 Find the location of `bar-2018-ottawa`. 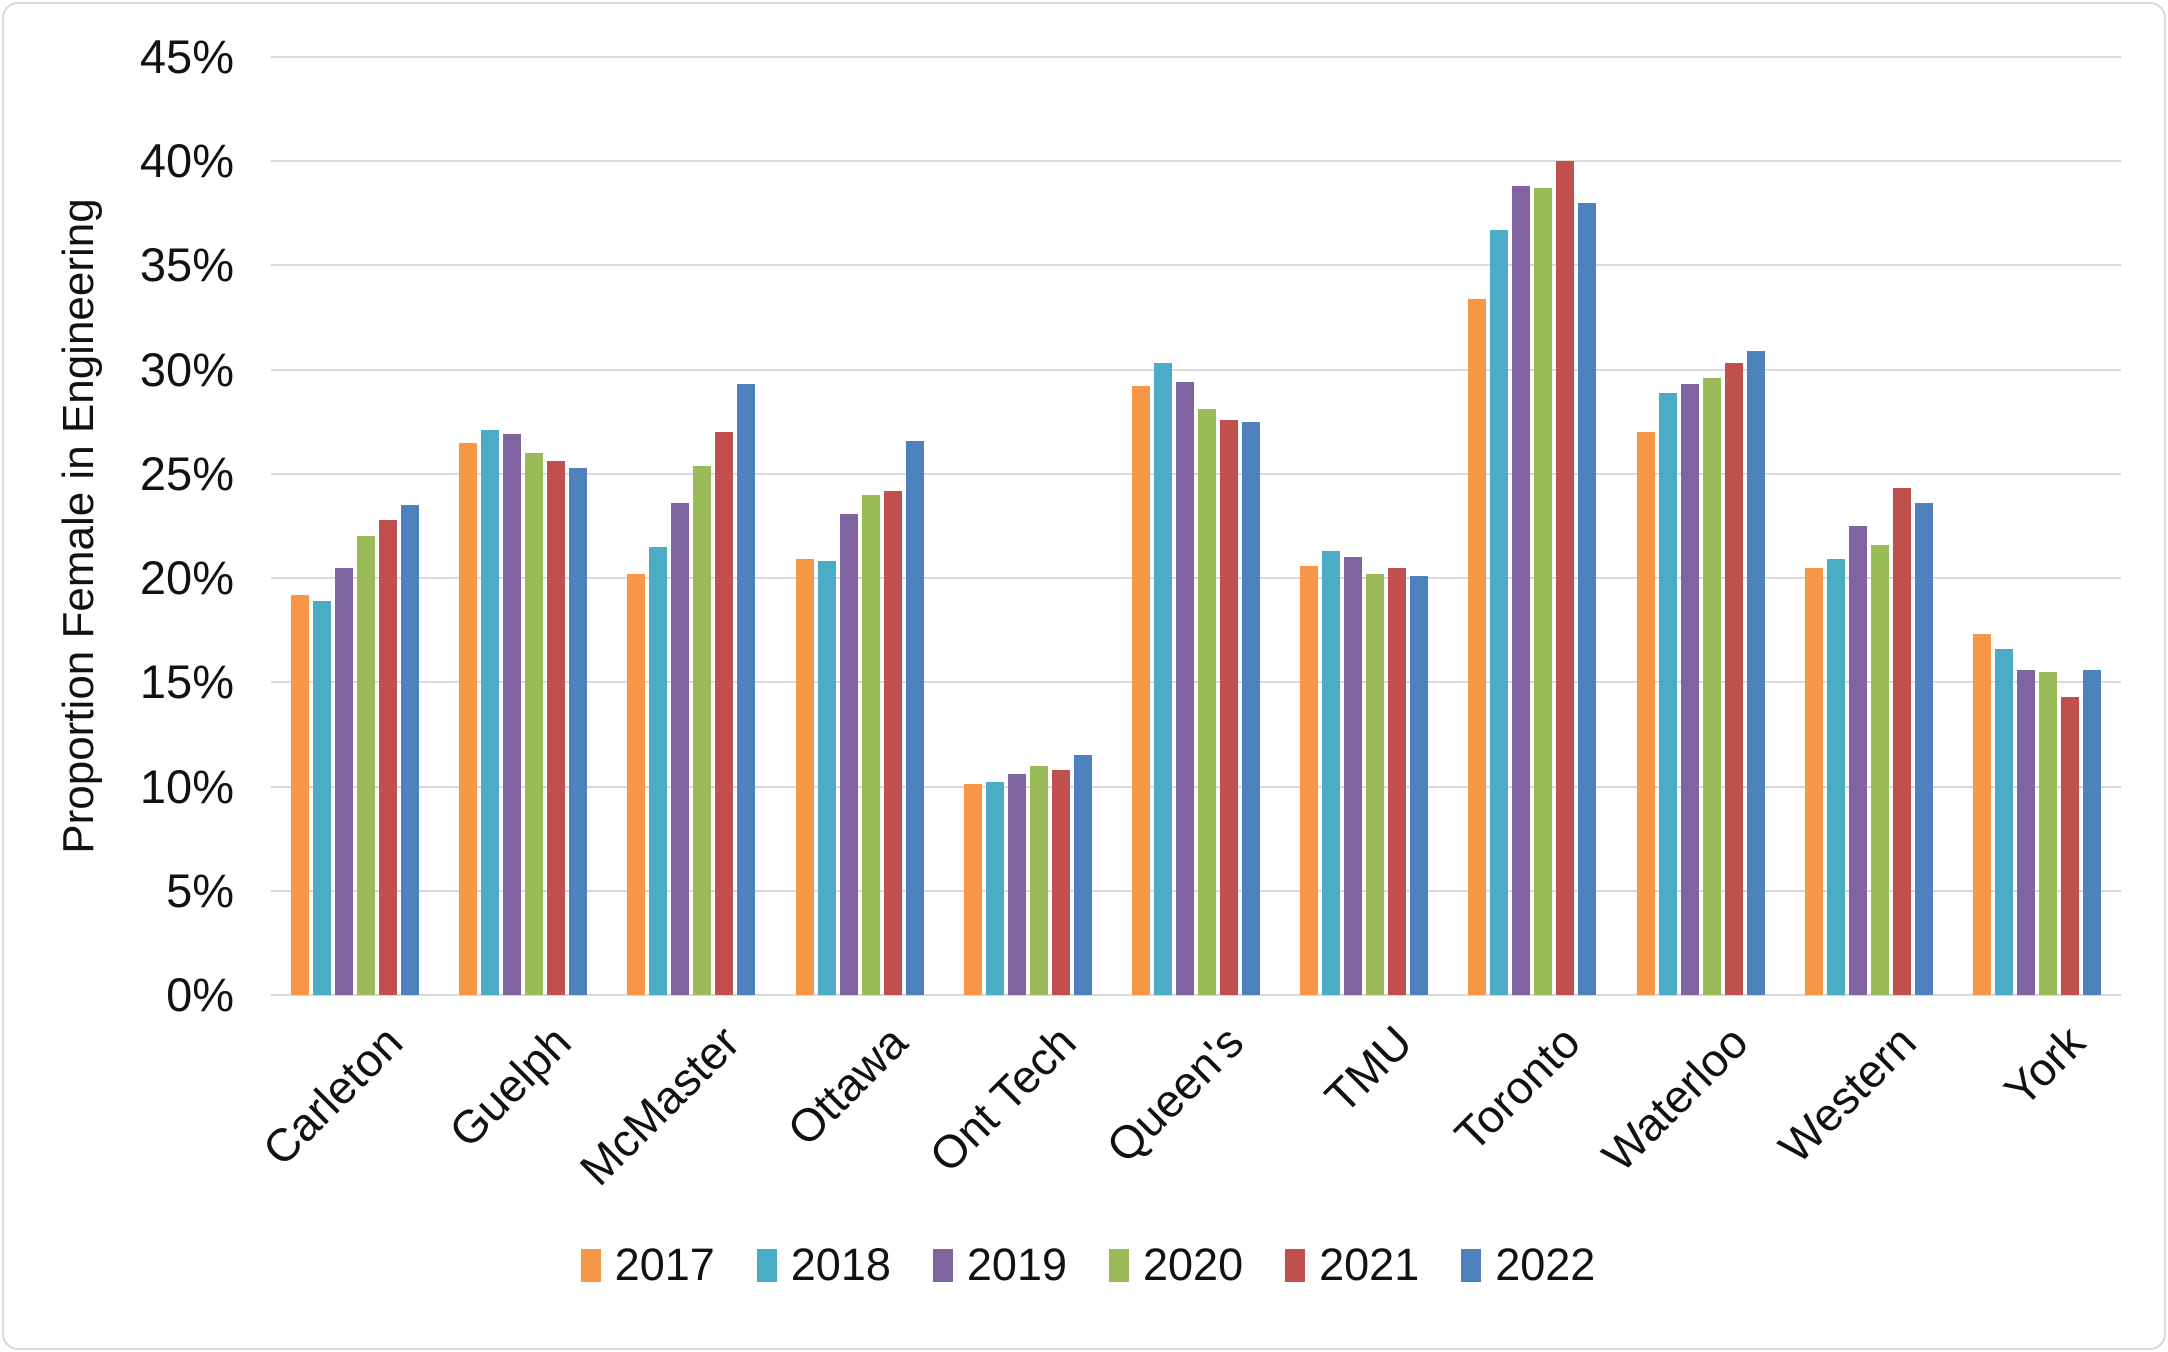

bar-2018-ottawa is located at coordinates (826, 778).